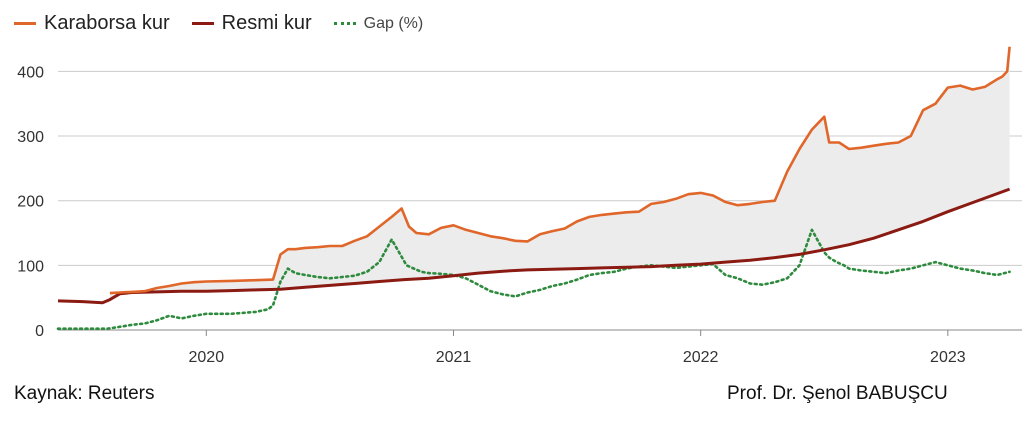 The width and height of the screenshot is (1026, 426). Describe the element at coordinates (107, 23) in the screenshot. I see `legend-label-karaborsa: Karaborsa kur` at that location.